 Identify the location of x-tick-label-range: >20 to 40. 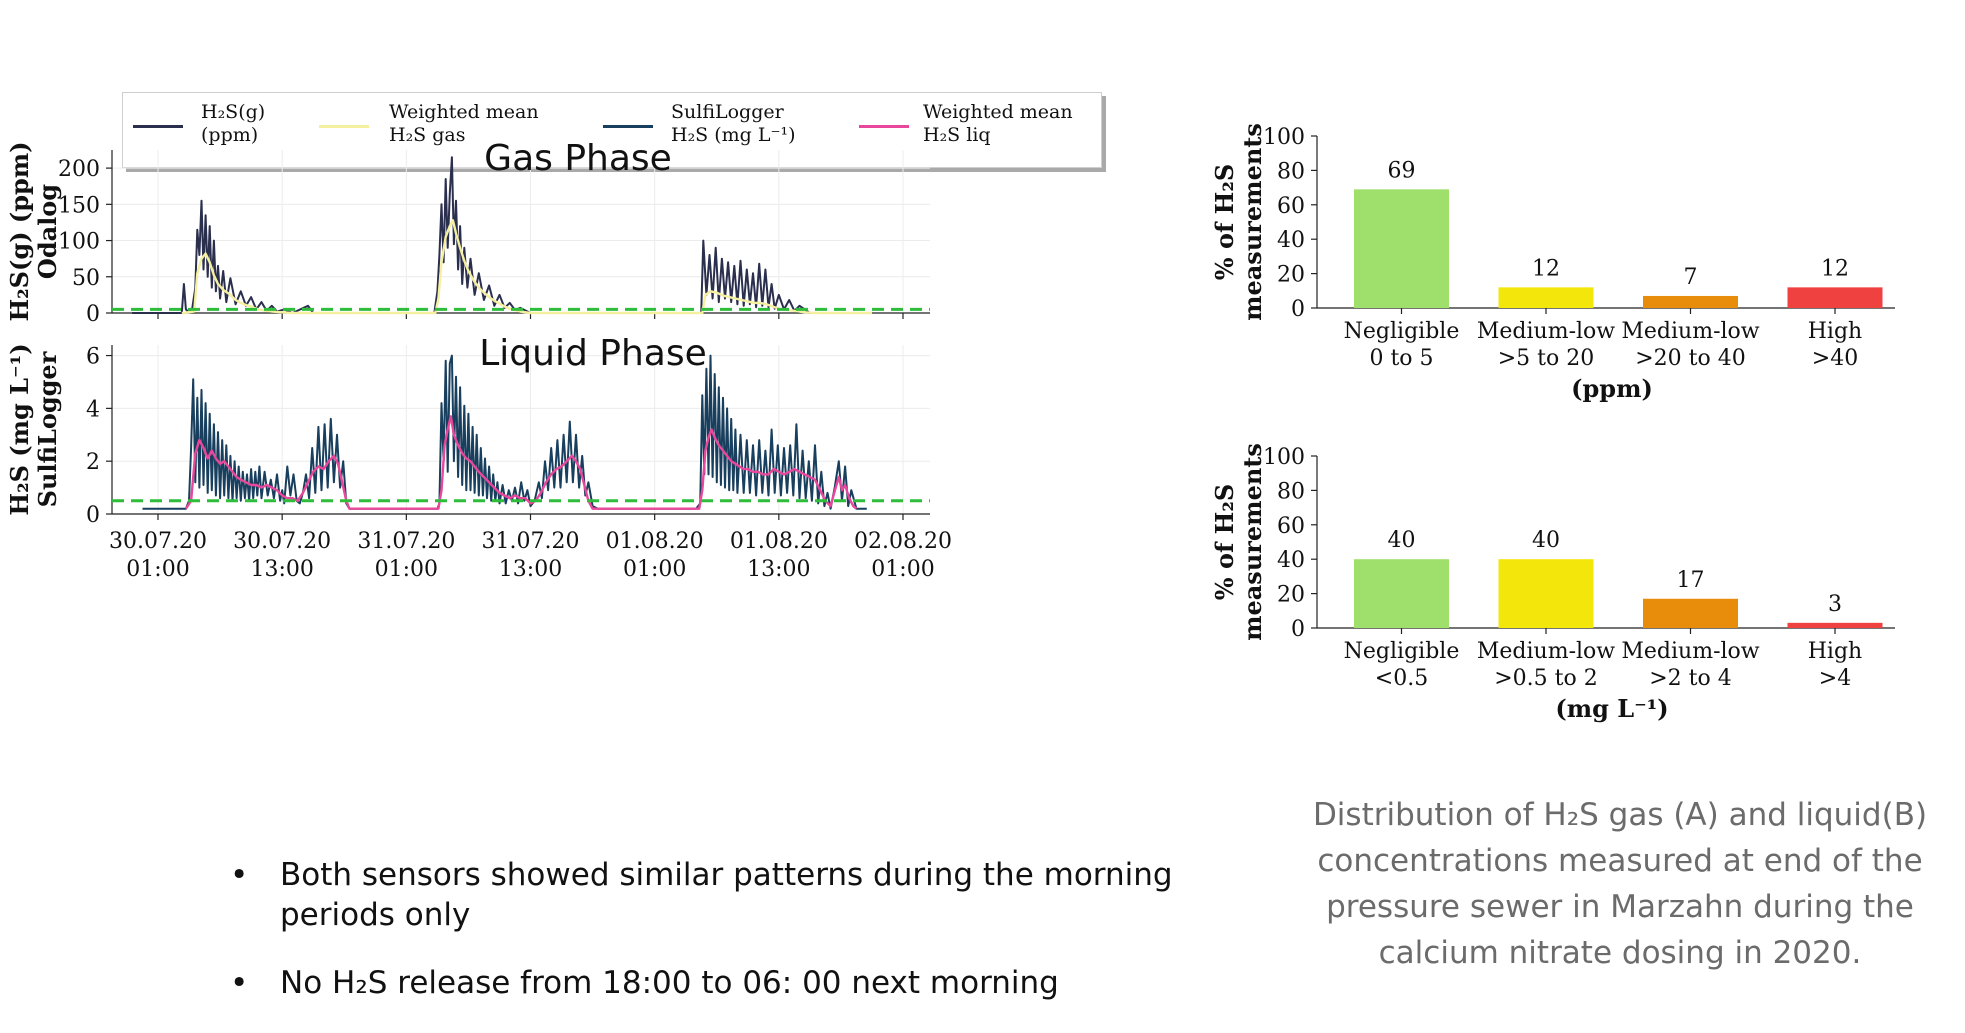
(1690, 358).